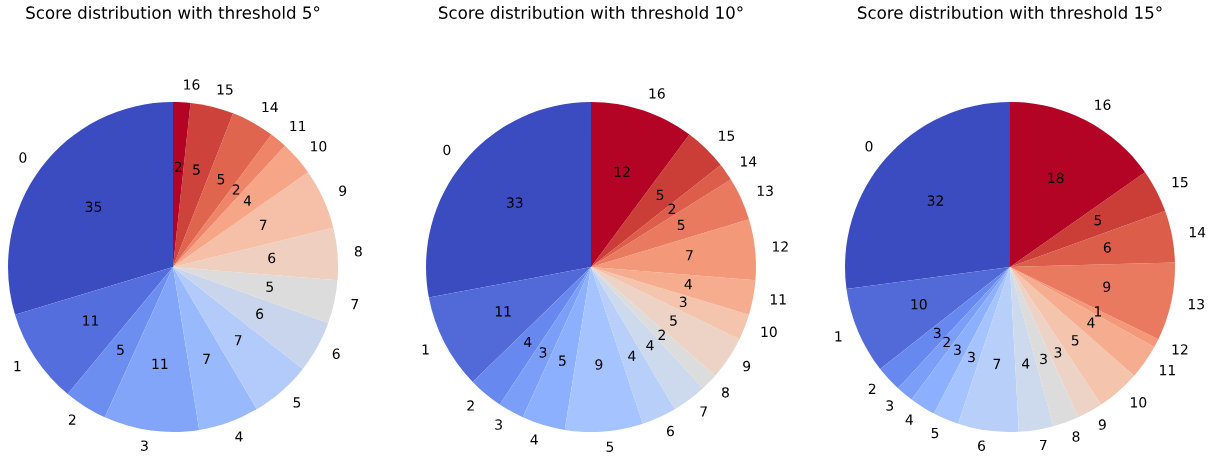  Describe the element at coordinates (780, 246) in the screenshot. I see `slice-label: 12` at that location.